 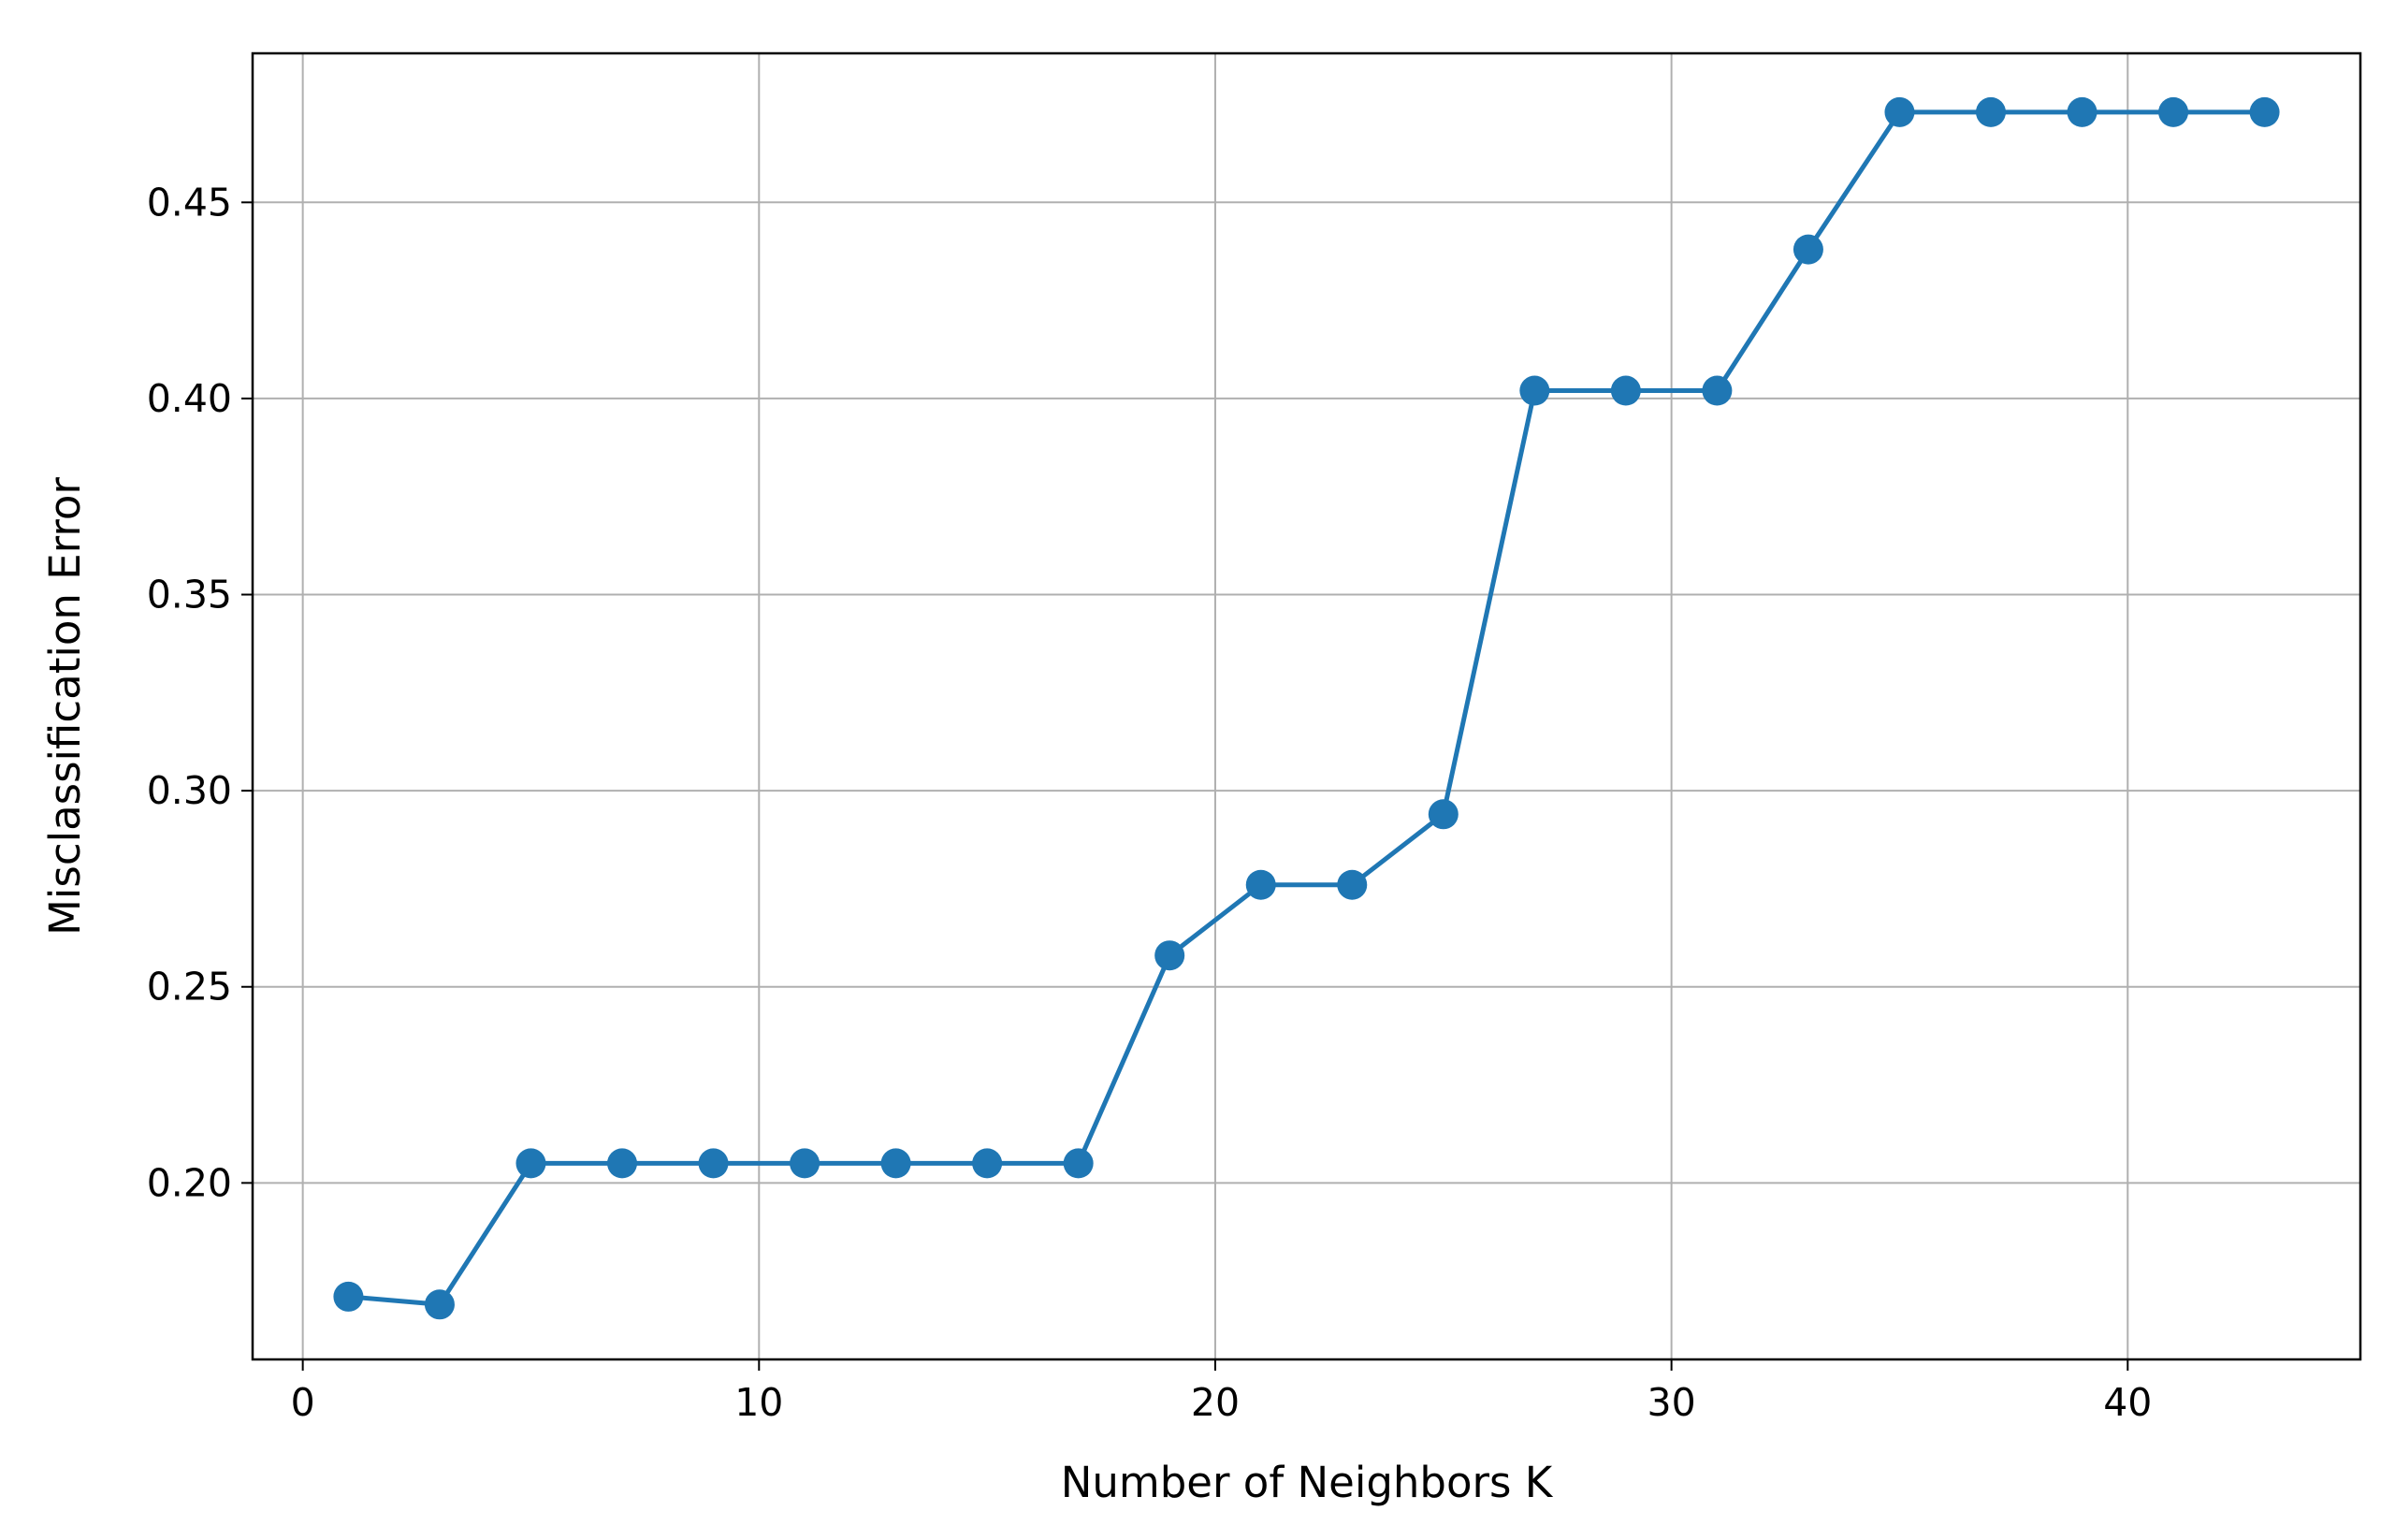 What do you see at coordinates (189, 988) in the screenshot?
I see `y-tick-label: 0.25` at bounding box center [189, 988].